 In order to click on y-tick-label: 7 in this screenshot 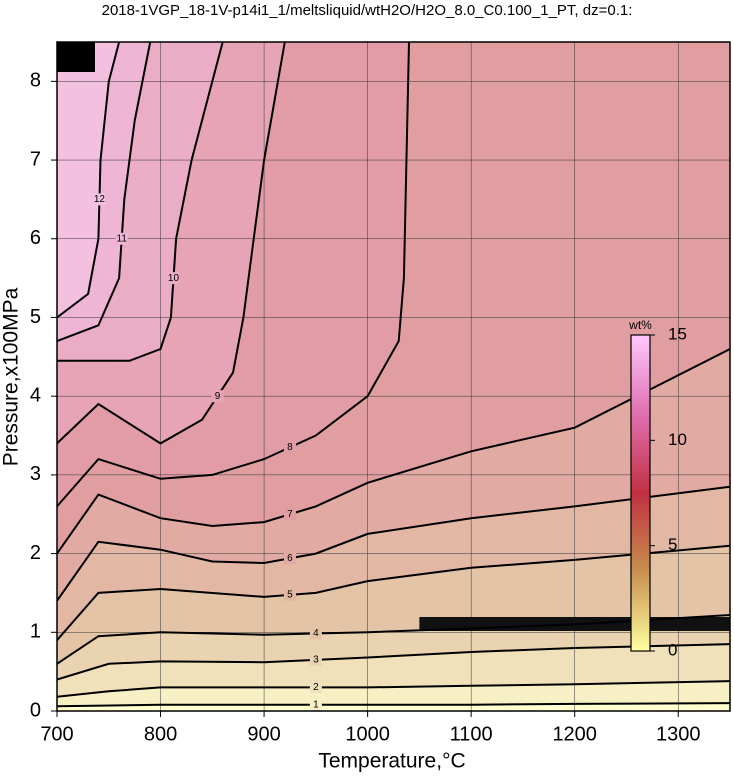, I will do `click(35, 159)`.